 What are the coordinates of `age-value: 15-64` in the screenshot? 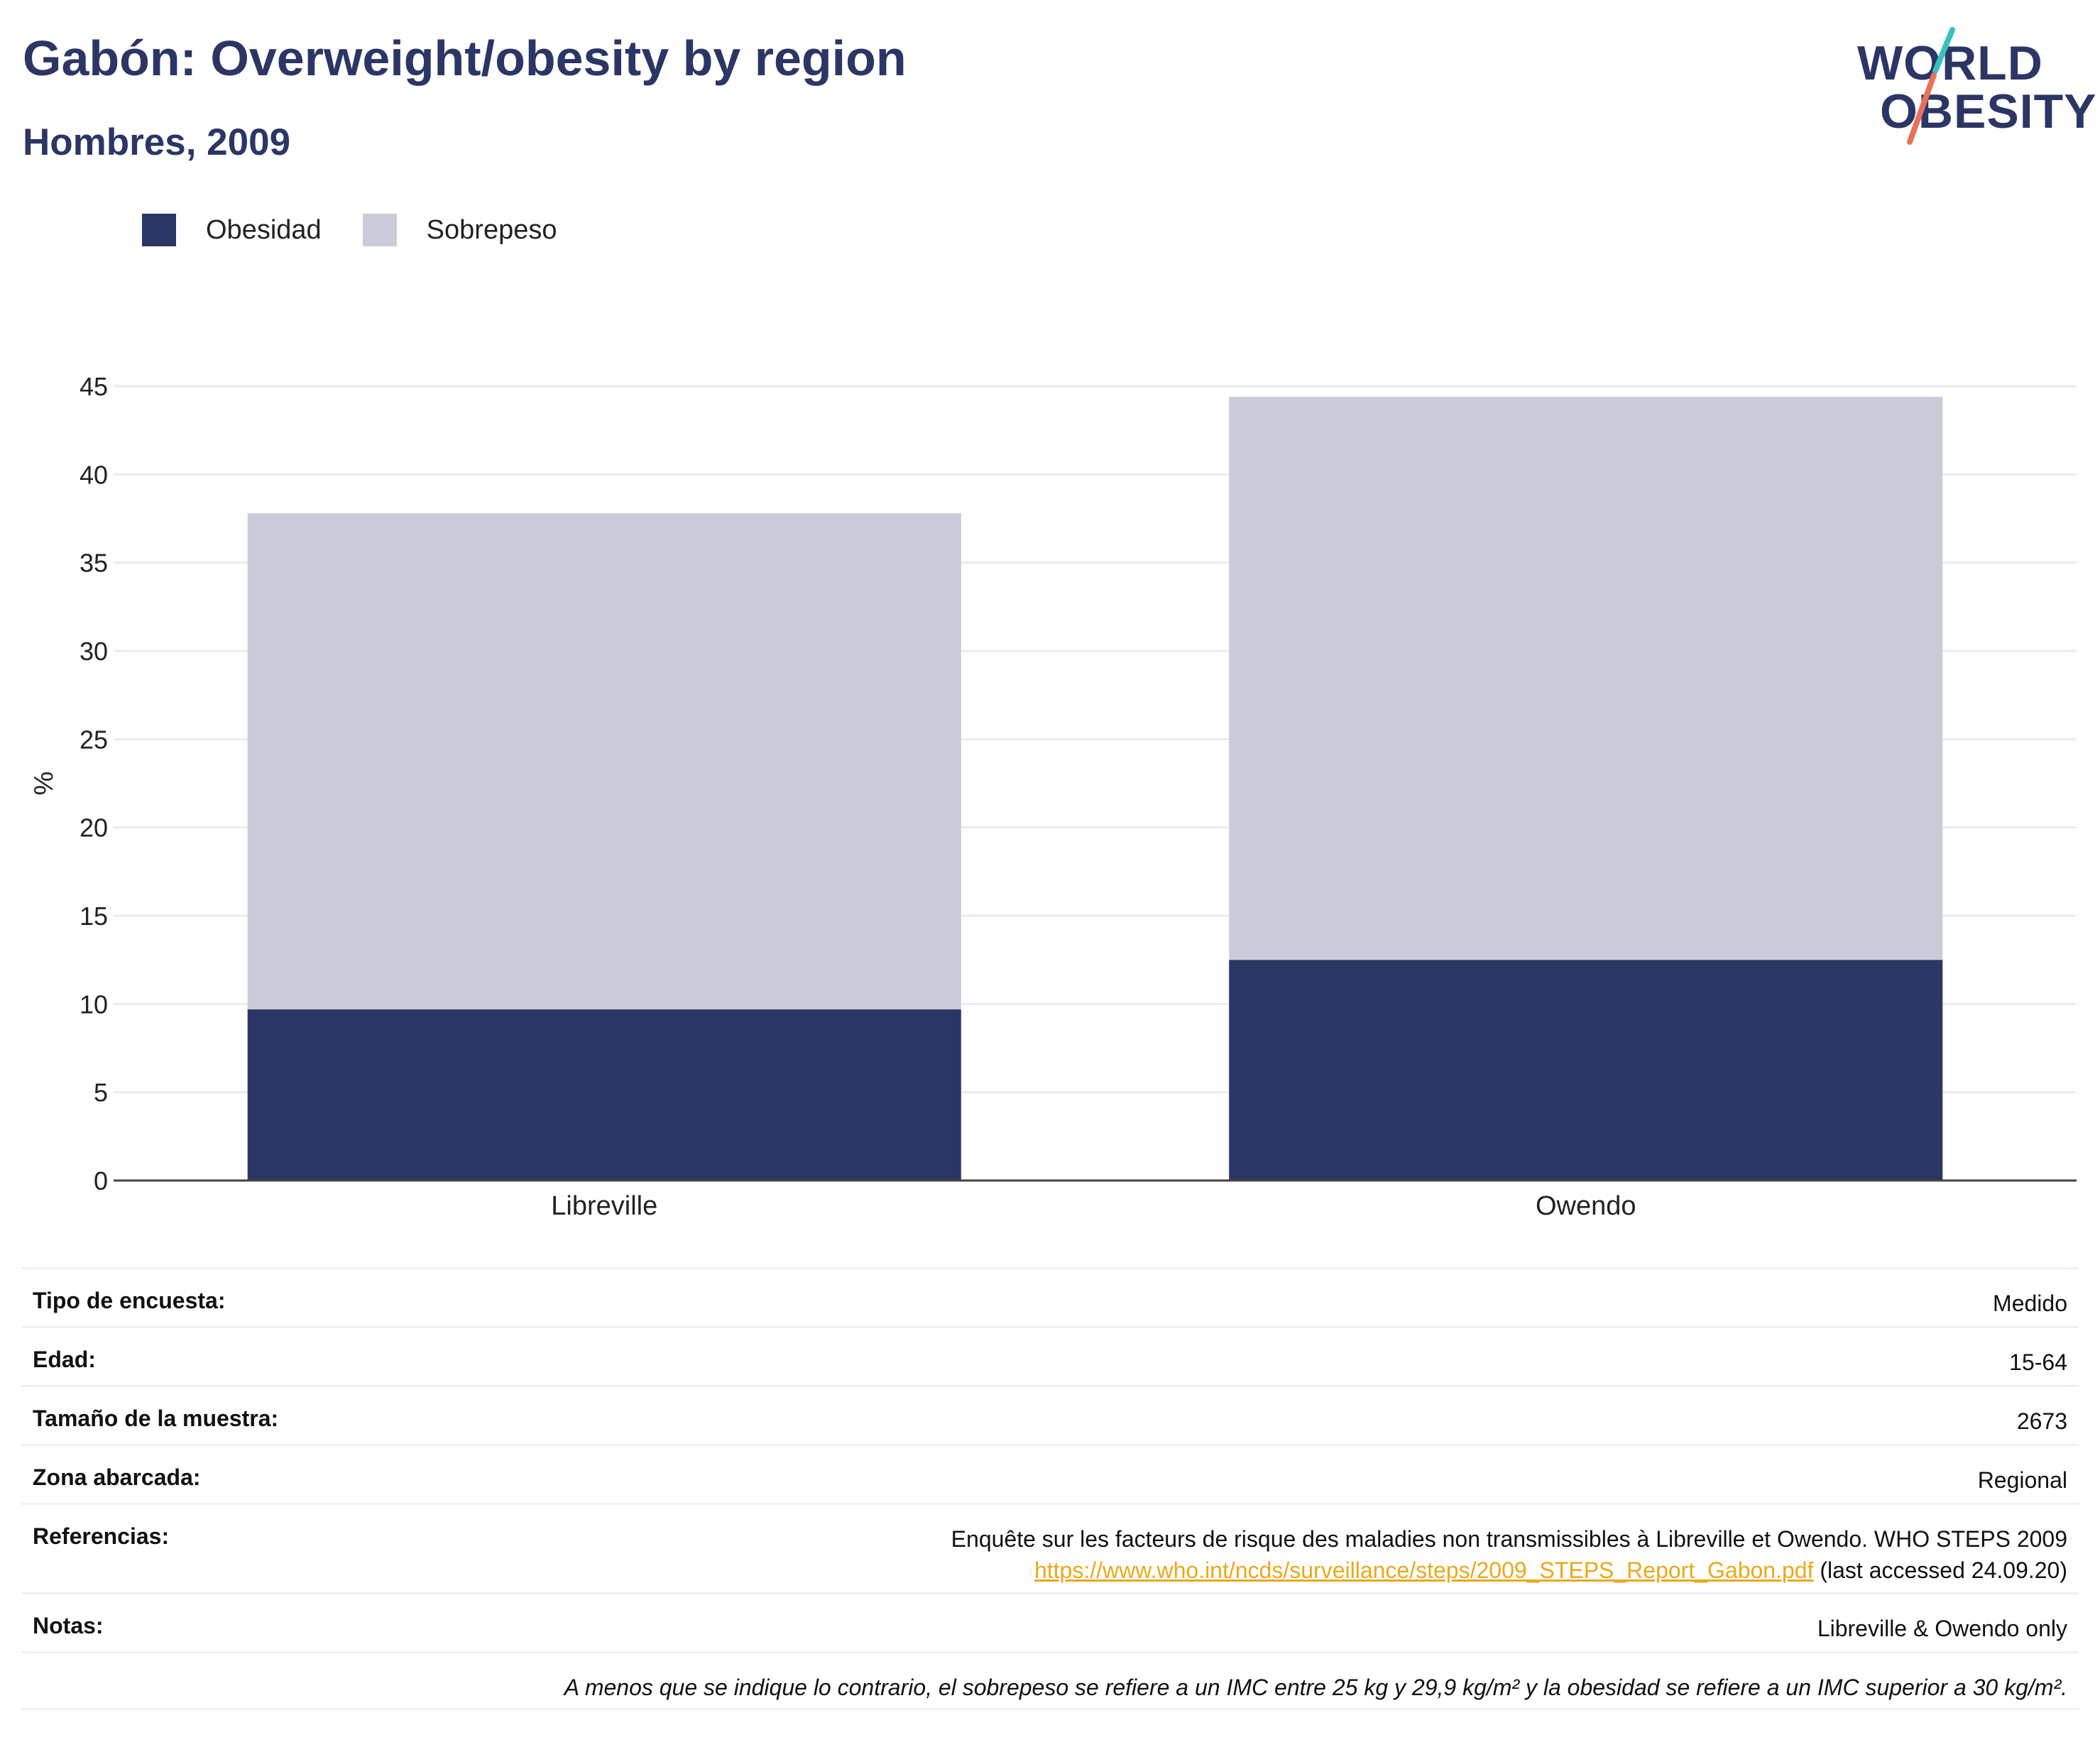 It's located at (2038, 1362).